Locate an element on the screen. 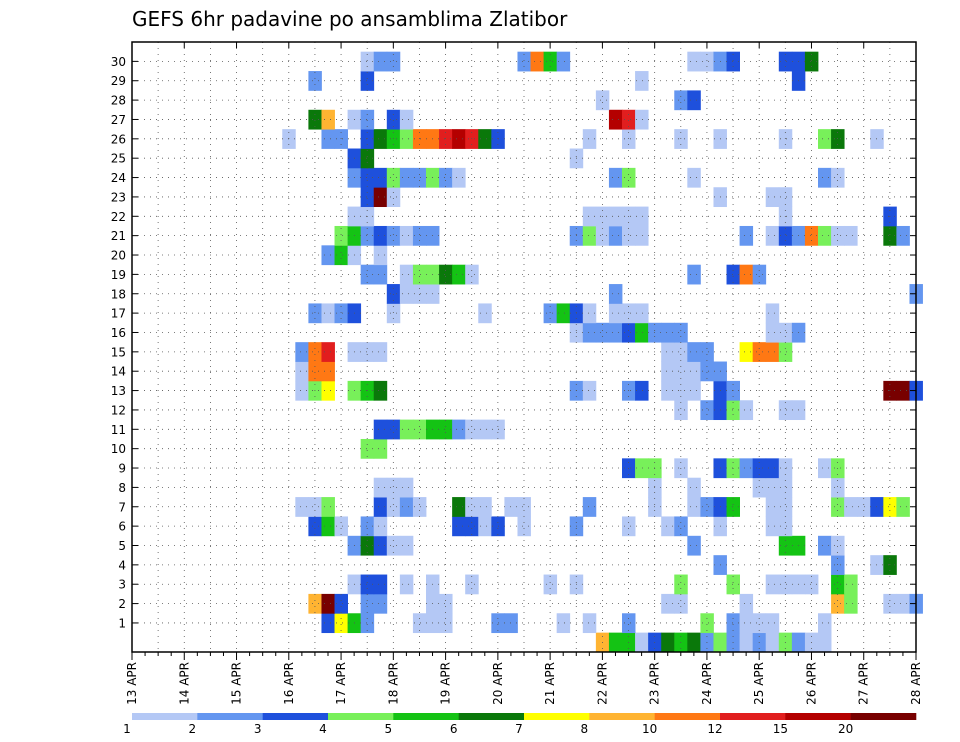  x-tick-label: 16 APR is located at coordinates (289, 683).